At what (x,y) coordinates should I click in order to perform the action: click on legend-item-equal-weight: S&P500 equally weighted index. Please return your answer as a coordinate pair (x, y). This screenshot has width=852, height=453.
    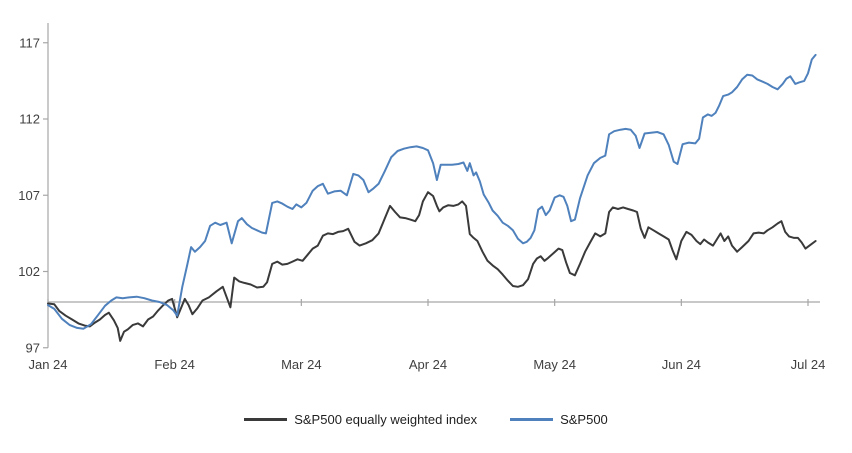
    Looking at the image, I should click on (360, 419).